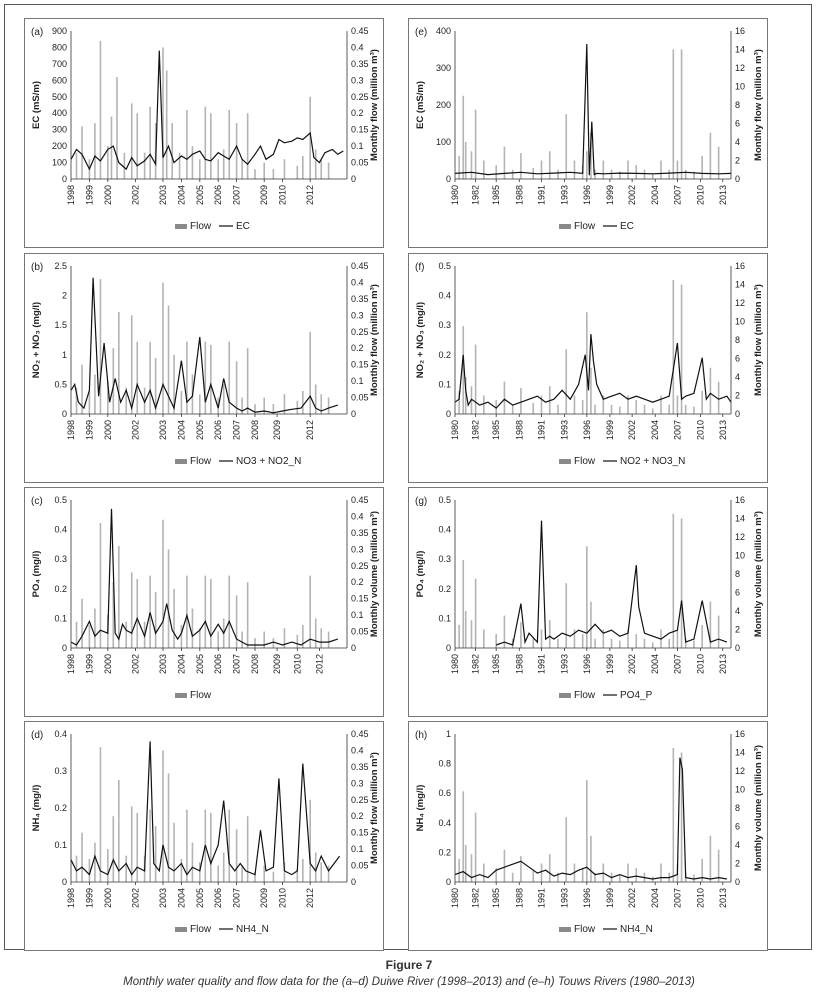 The height and width of the screenshot is (999, 818). What do you see at coordinates (60, 808) in the screenshot?
I see `y-tick-label: 0.2` at bounding box center [60, 808].